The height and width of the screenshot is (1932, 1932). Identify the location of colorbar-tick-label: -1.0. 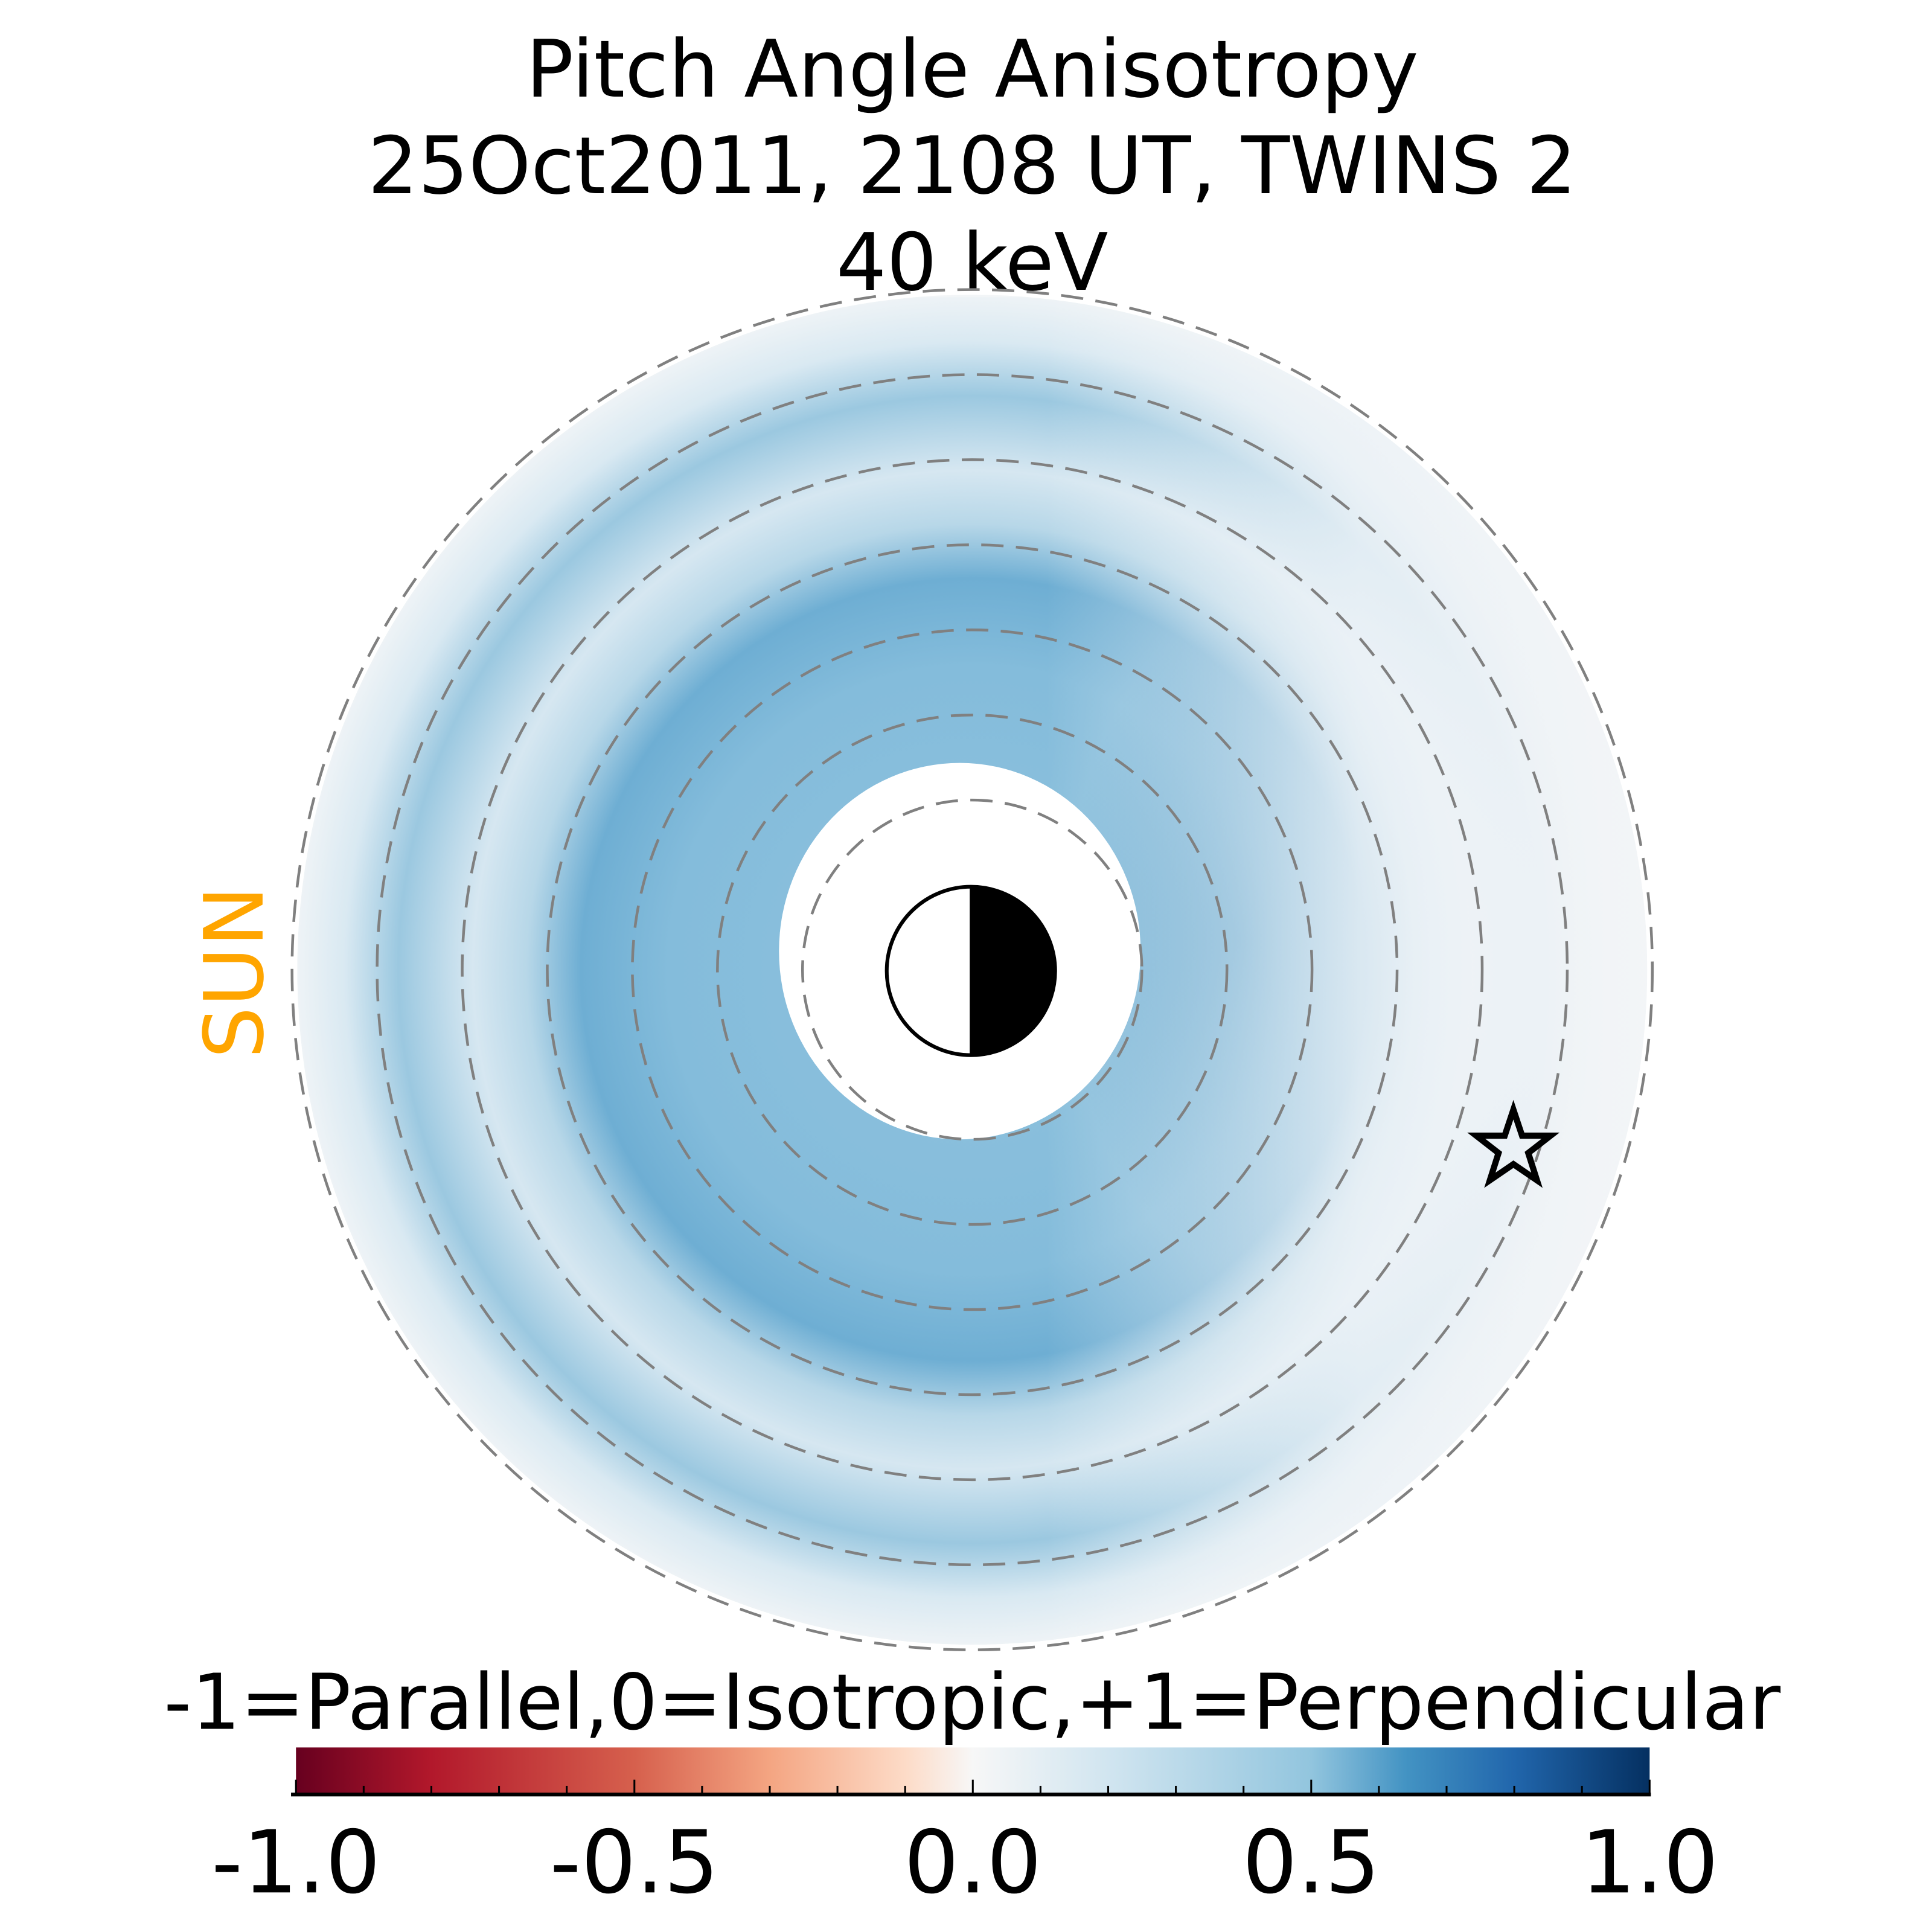
(296, 1863).